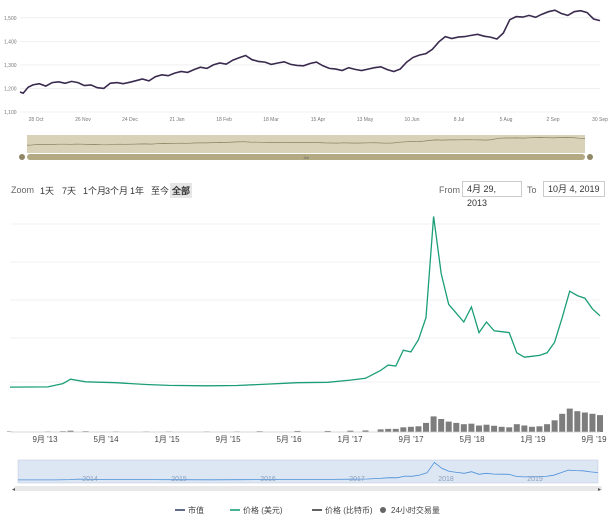 The image size is (612, 530). I want to click on from-date-input: 4月 29, 2013, so click(492, 194).